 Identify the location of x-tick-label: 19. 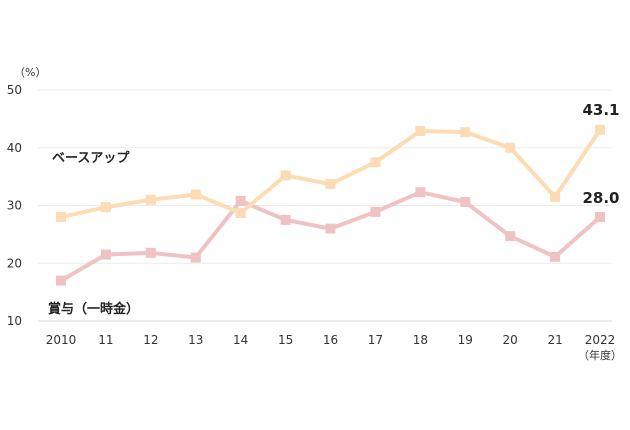
(465, 340).